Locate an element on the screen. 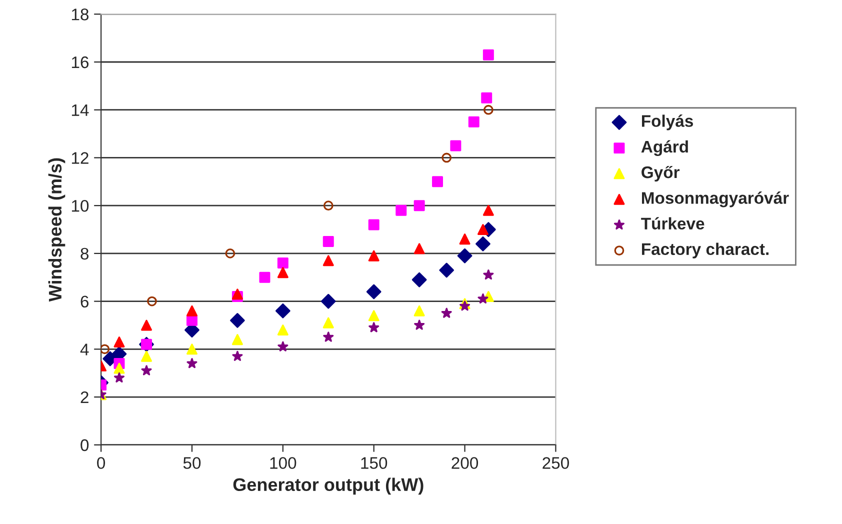 This screenshot has height=524, width=842. y-tick-label: 18 is located at coordinates (80, 14).